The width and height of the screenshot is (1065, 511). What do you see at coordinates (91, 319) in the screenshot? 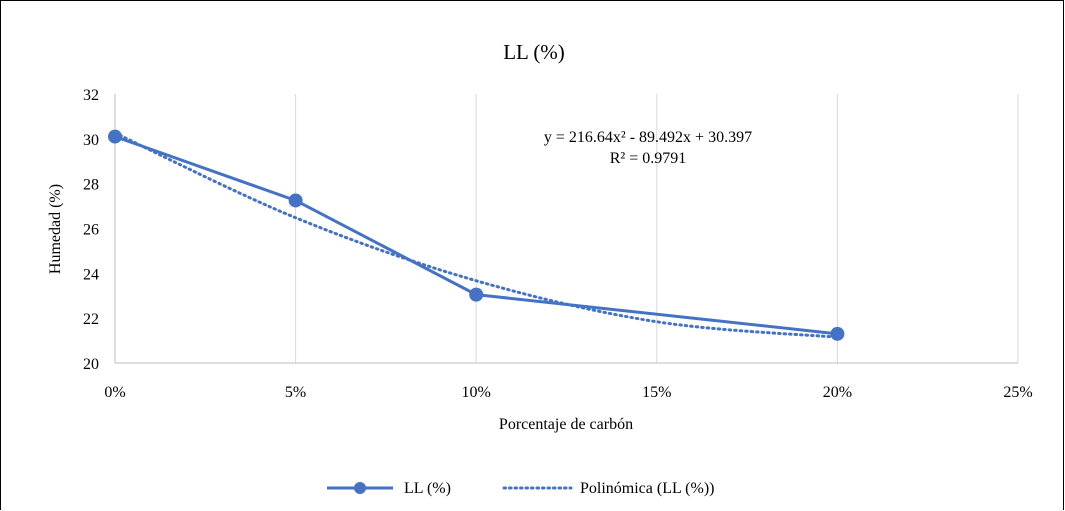
I see `y-tick-label: 22` at bounding box center [91, 319].